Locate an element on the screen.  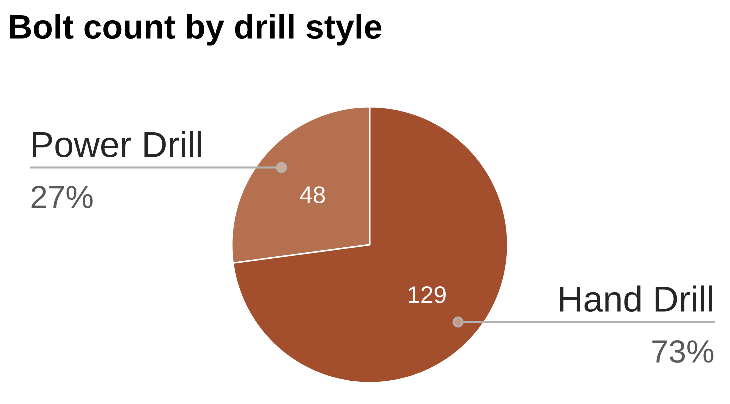
slice-label: Power Drill is located at coordinates (117, 144).